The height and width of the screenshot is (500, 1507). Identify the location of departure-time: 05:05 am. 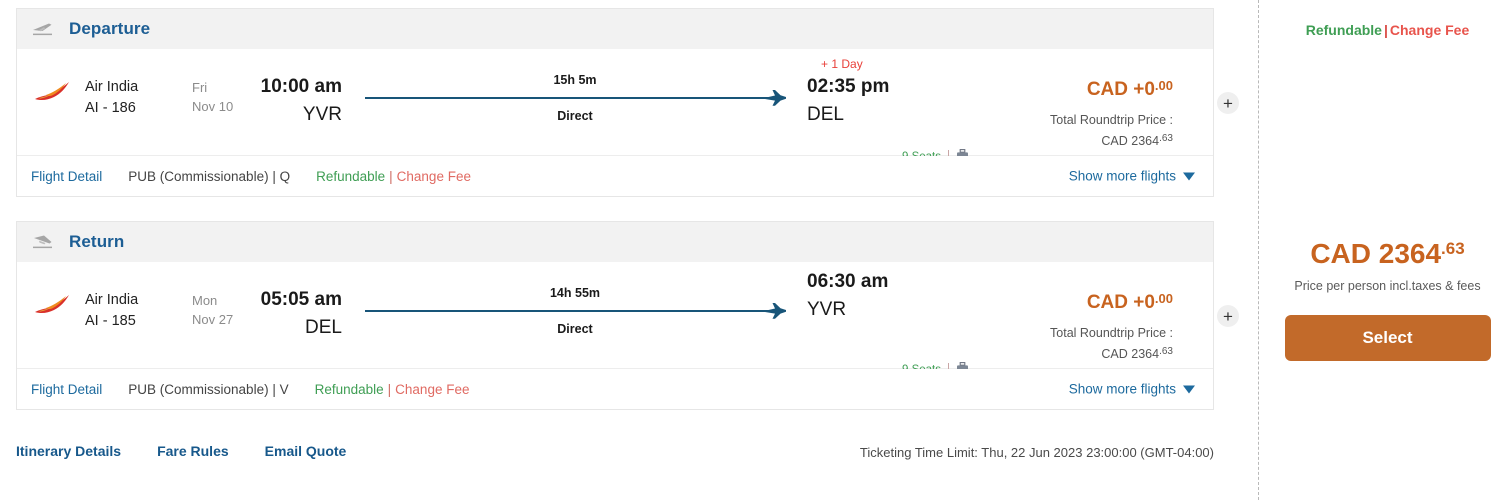
(301, 299).